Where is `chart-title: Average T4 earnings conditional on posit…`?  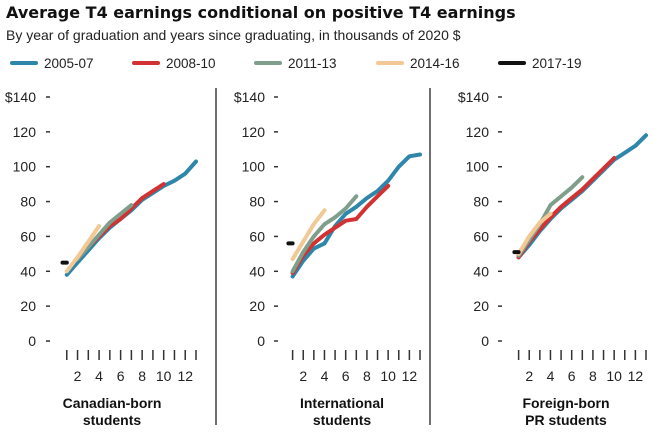 chart-title: Average T4 earnings conditional on posit… is located at coordinates (261, 12).